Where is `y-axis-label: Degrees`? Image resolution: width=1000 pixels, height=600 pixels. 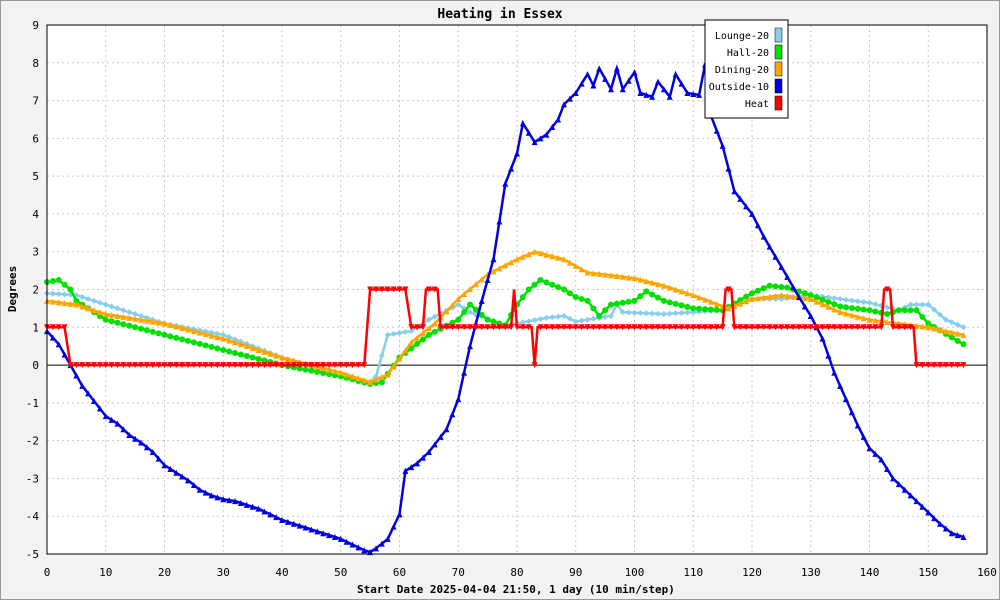 y-axis-label: Degrees is located at coordinates (12, 289).